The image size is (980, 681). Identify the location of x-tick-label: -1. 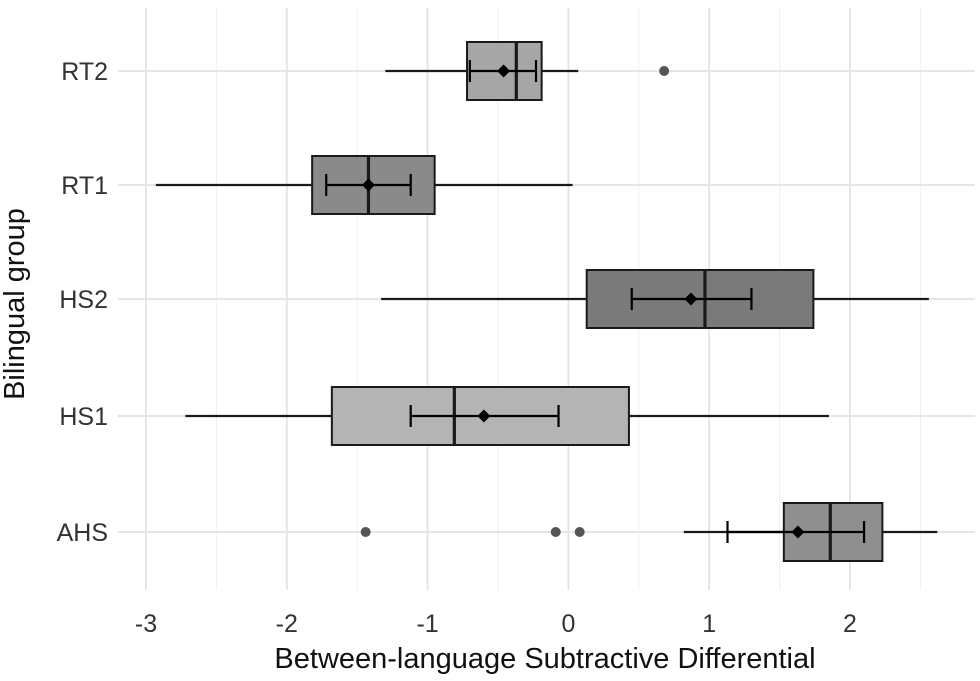
(427, 624).